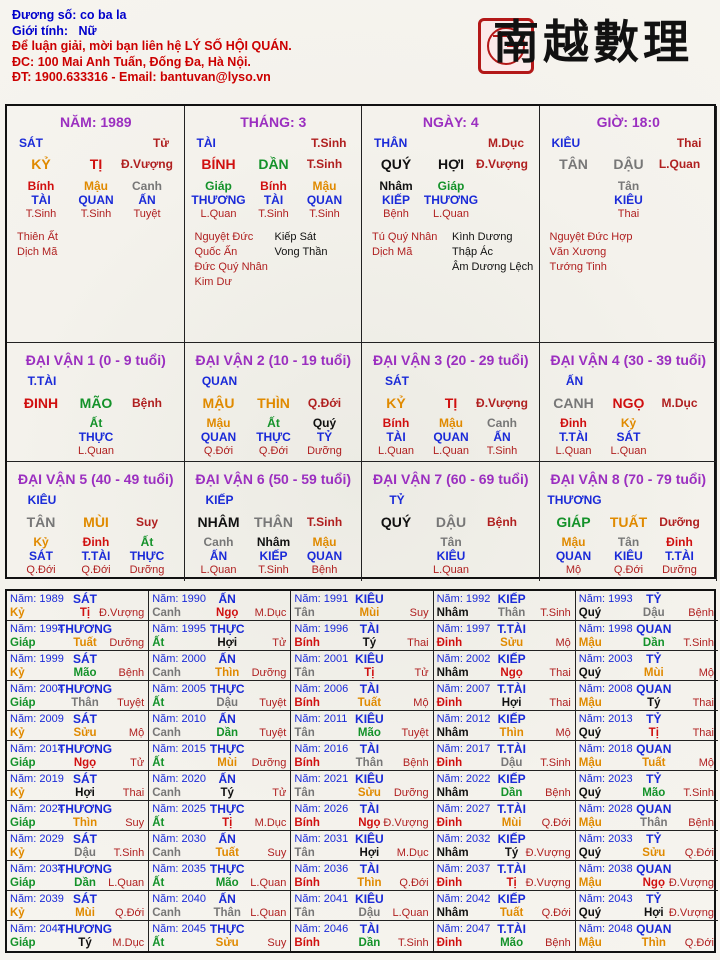 Image resolution: width=720 pixels, height=960 pixels. What do you see at coordinates (396, 403) in the screenshot?
I see `dai-van-can: KỶ` at bounding box center [396, 403].